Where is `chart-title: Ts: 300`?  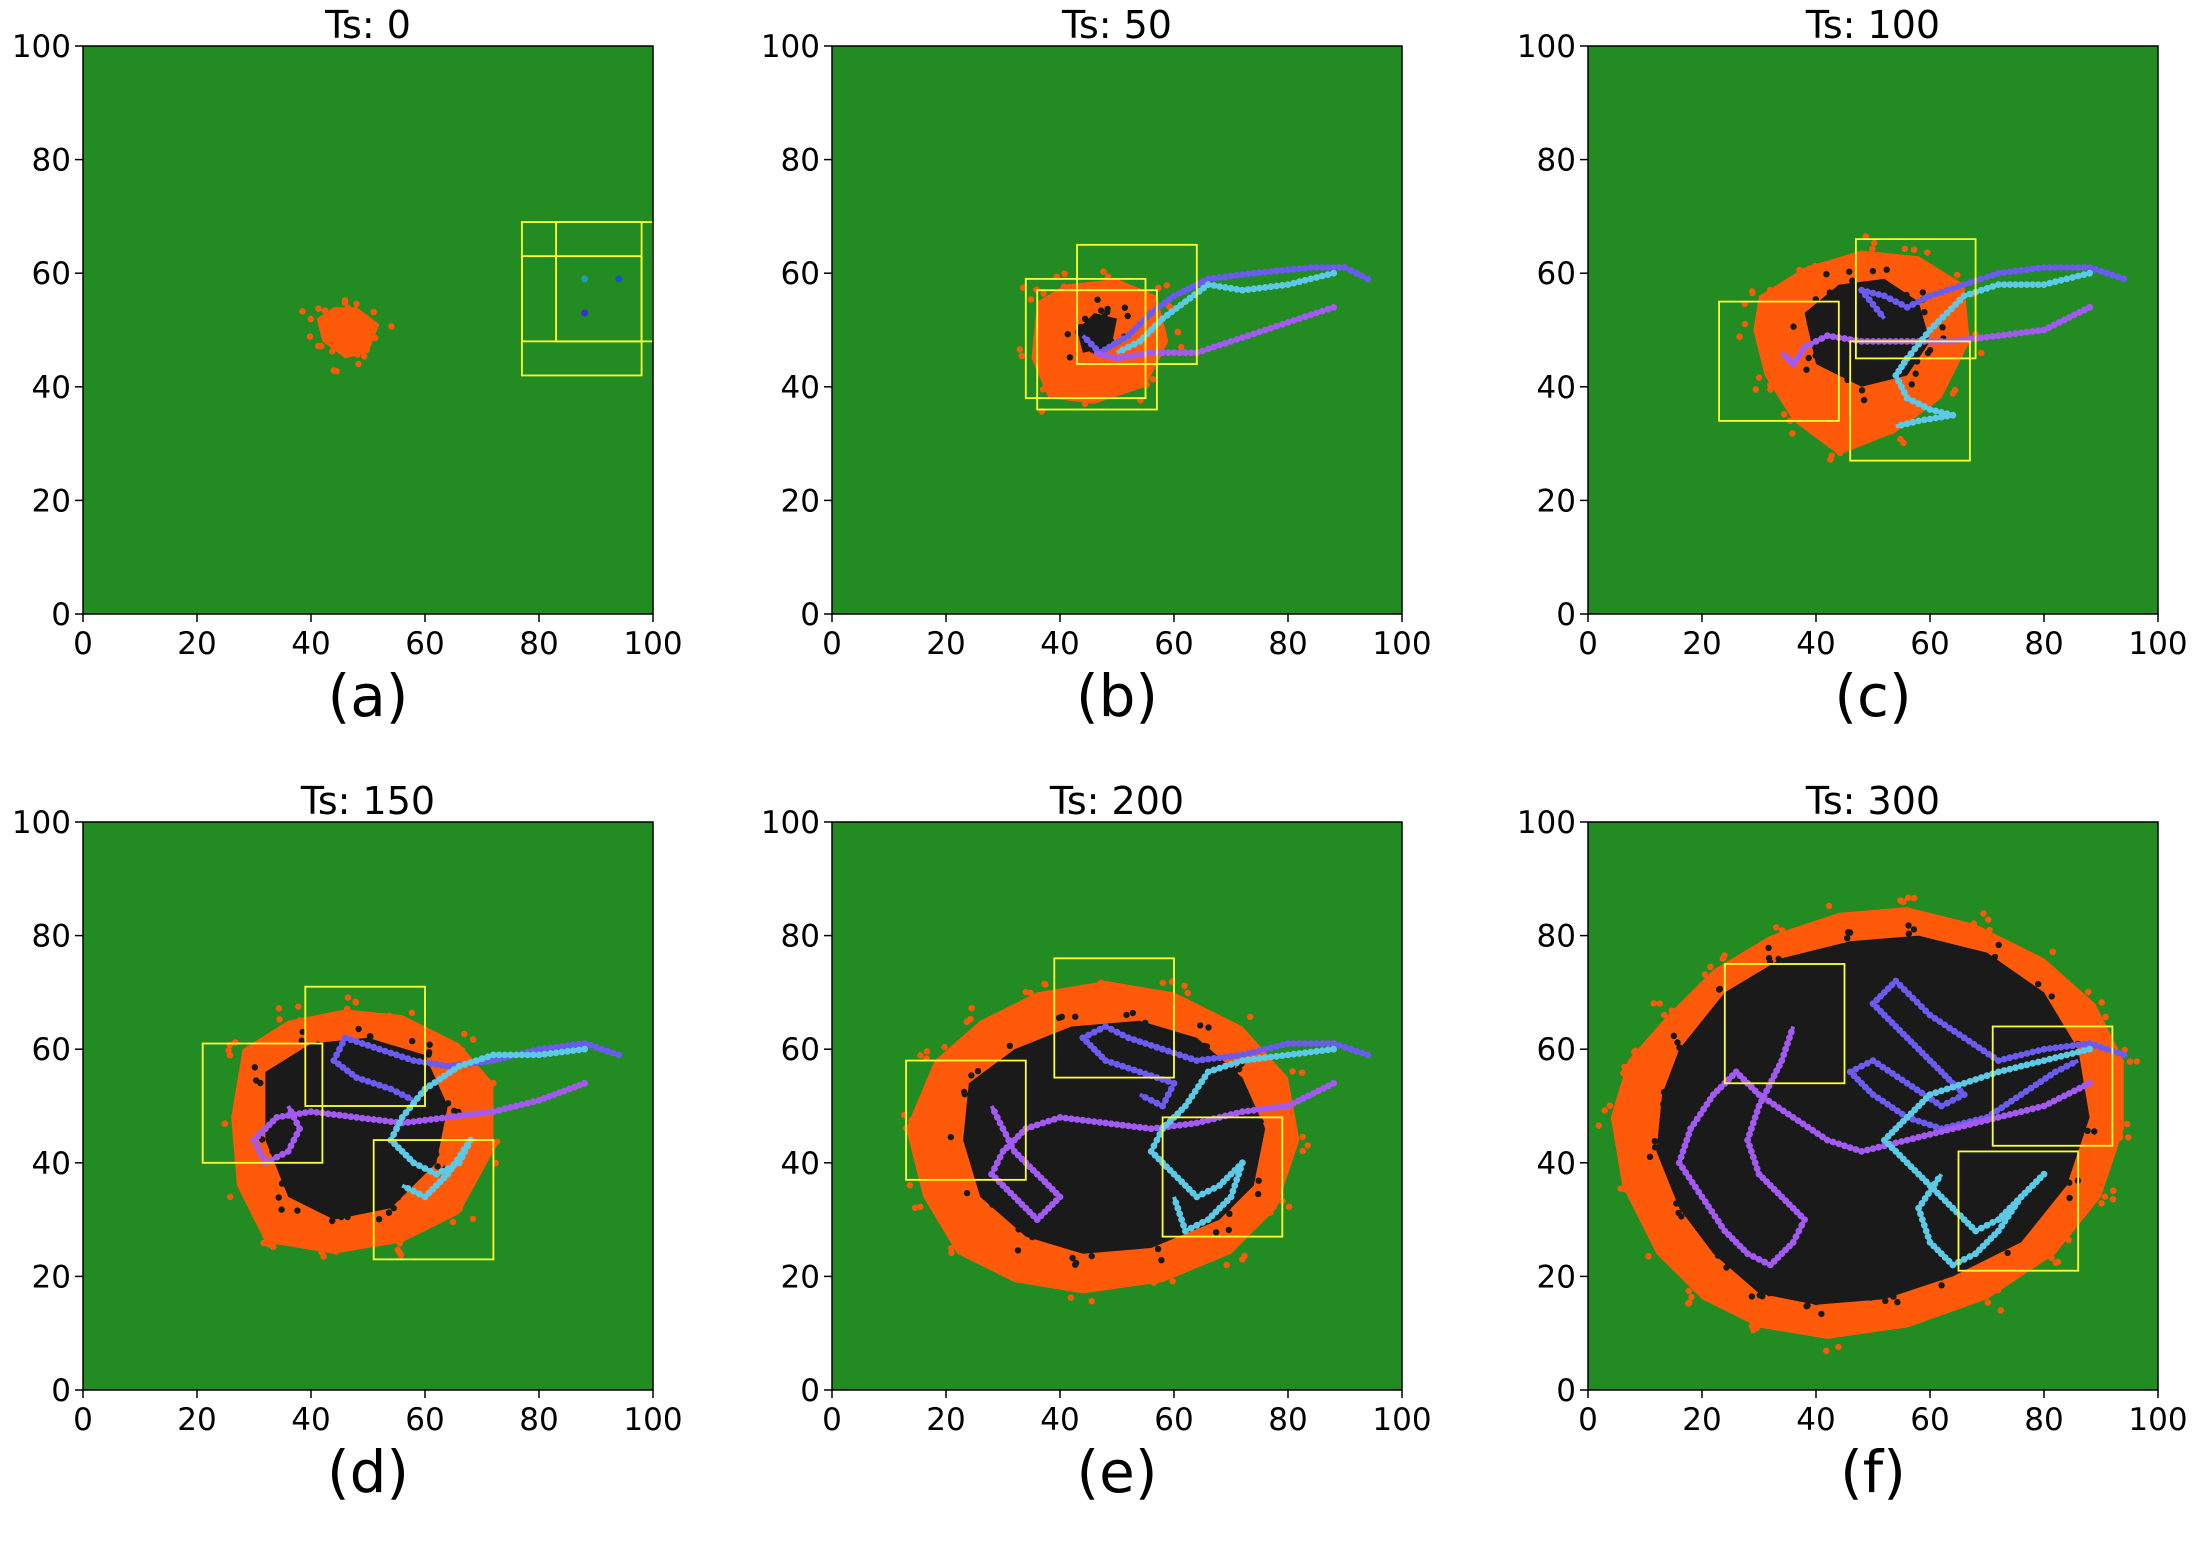 chart-title: Ts: 300 is located at coordinates (1872, 801).